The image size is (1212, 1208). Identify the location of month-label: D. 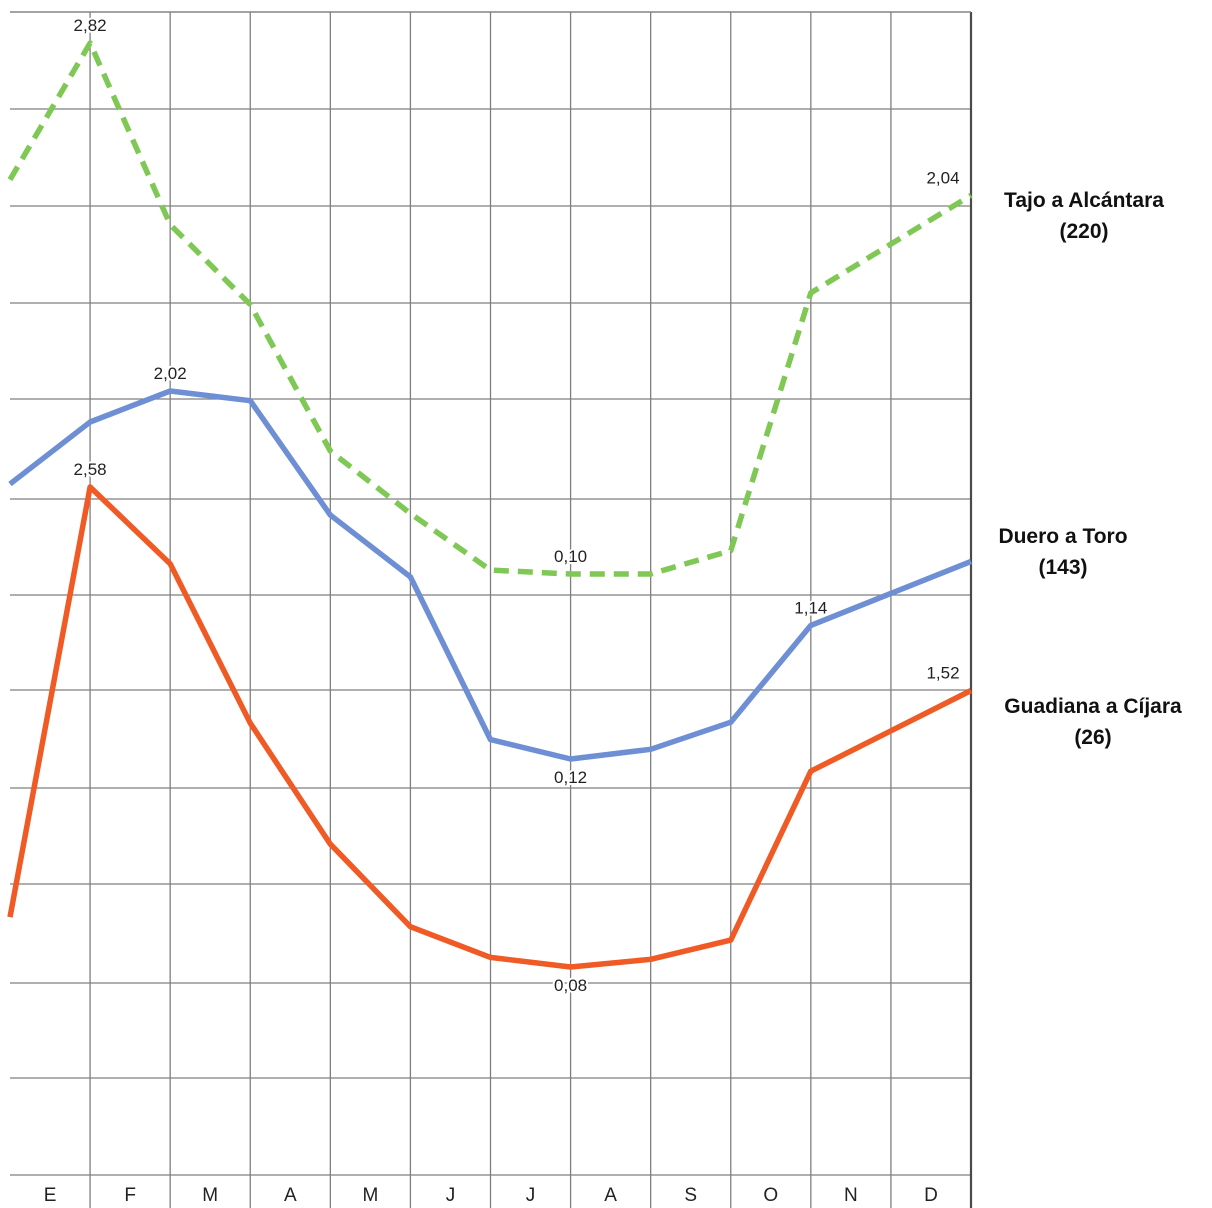
(931, 1195).